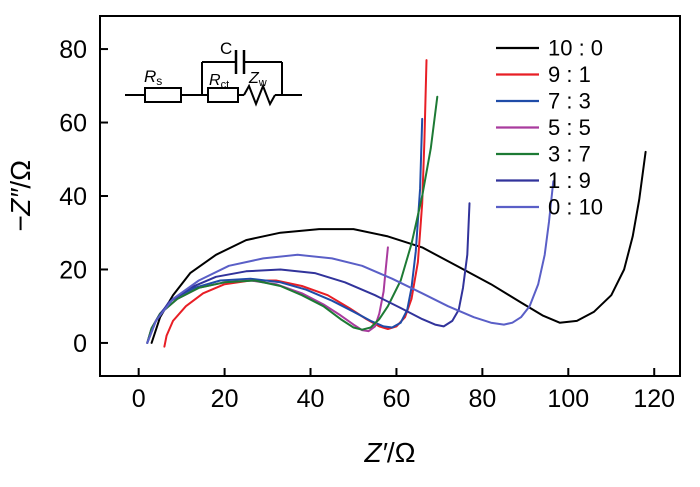 The width and height of the screenshot is (700, 487). I want to click on legend-label: 1 : 9, so click(569, 180).